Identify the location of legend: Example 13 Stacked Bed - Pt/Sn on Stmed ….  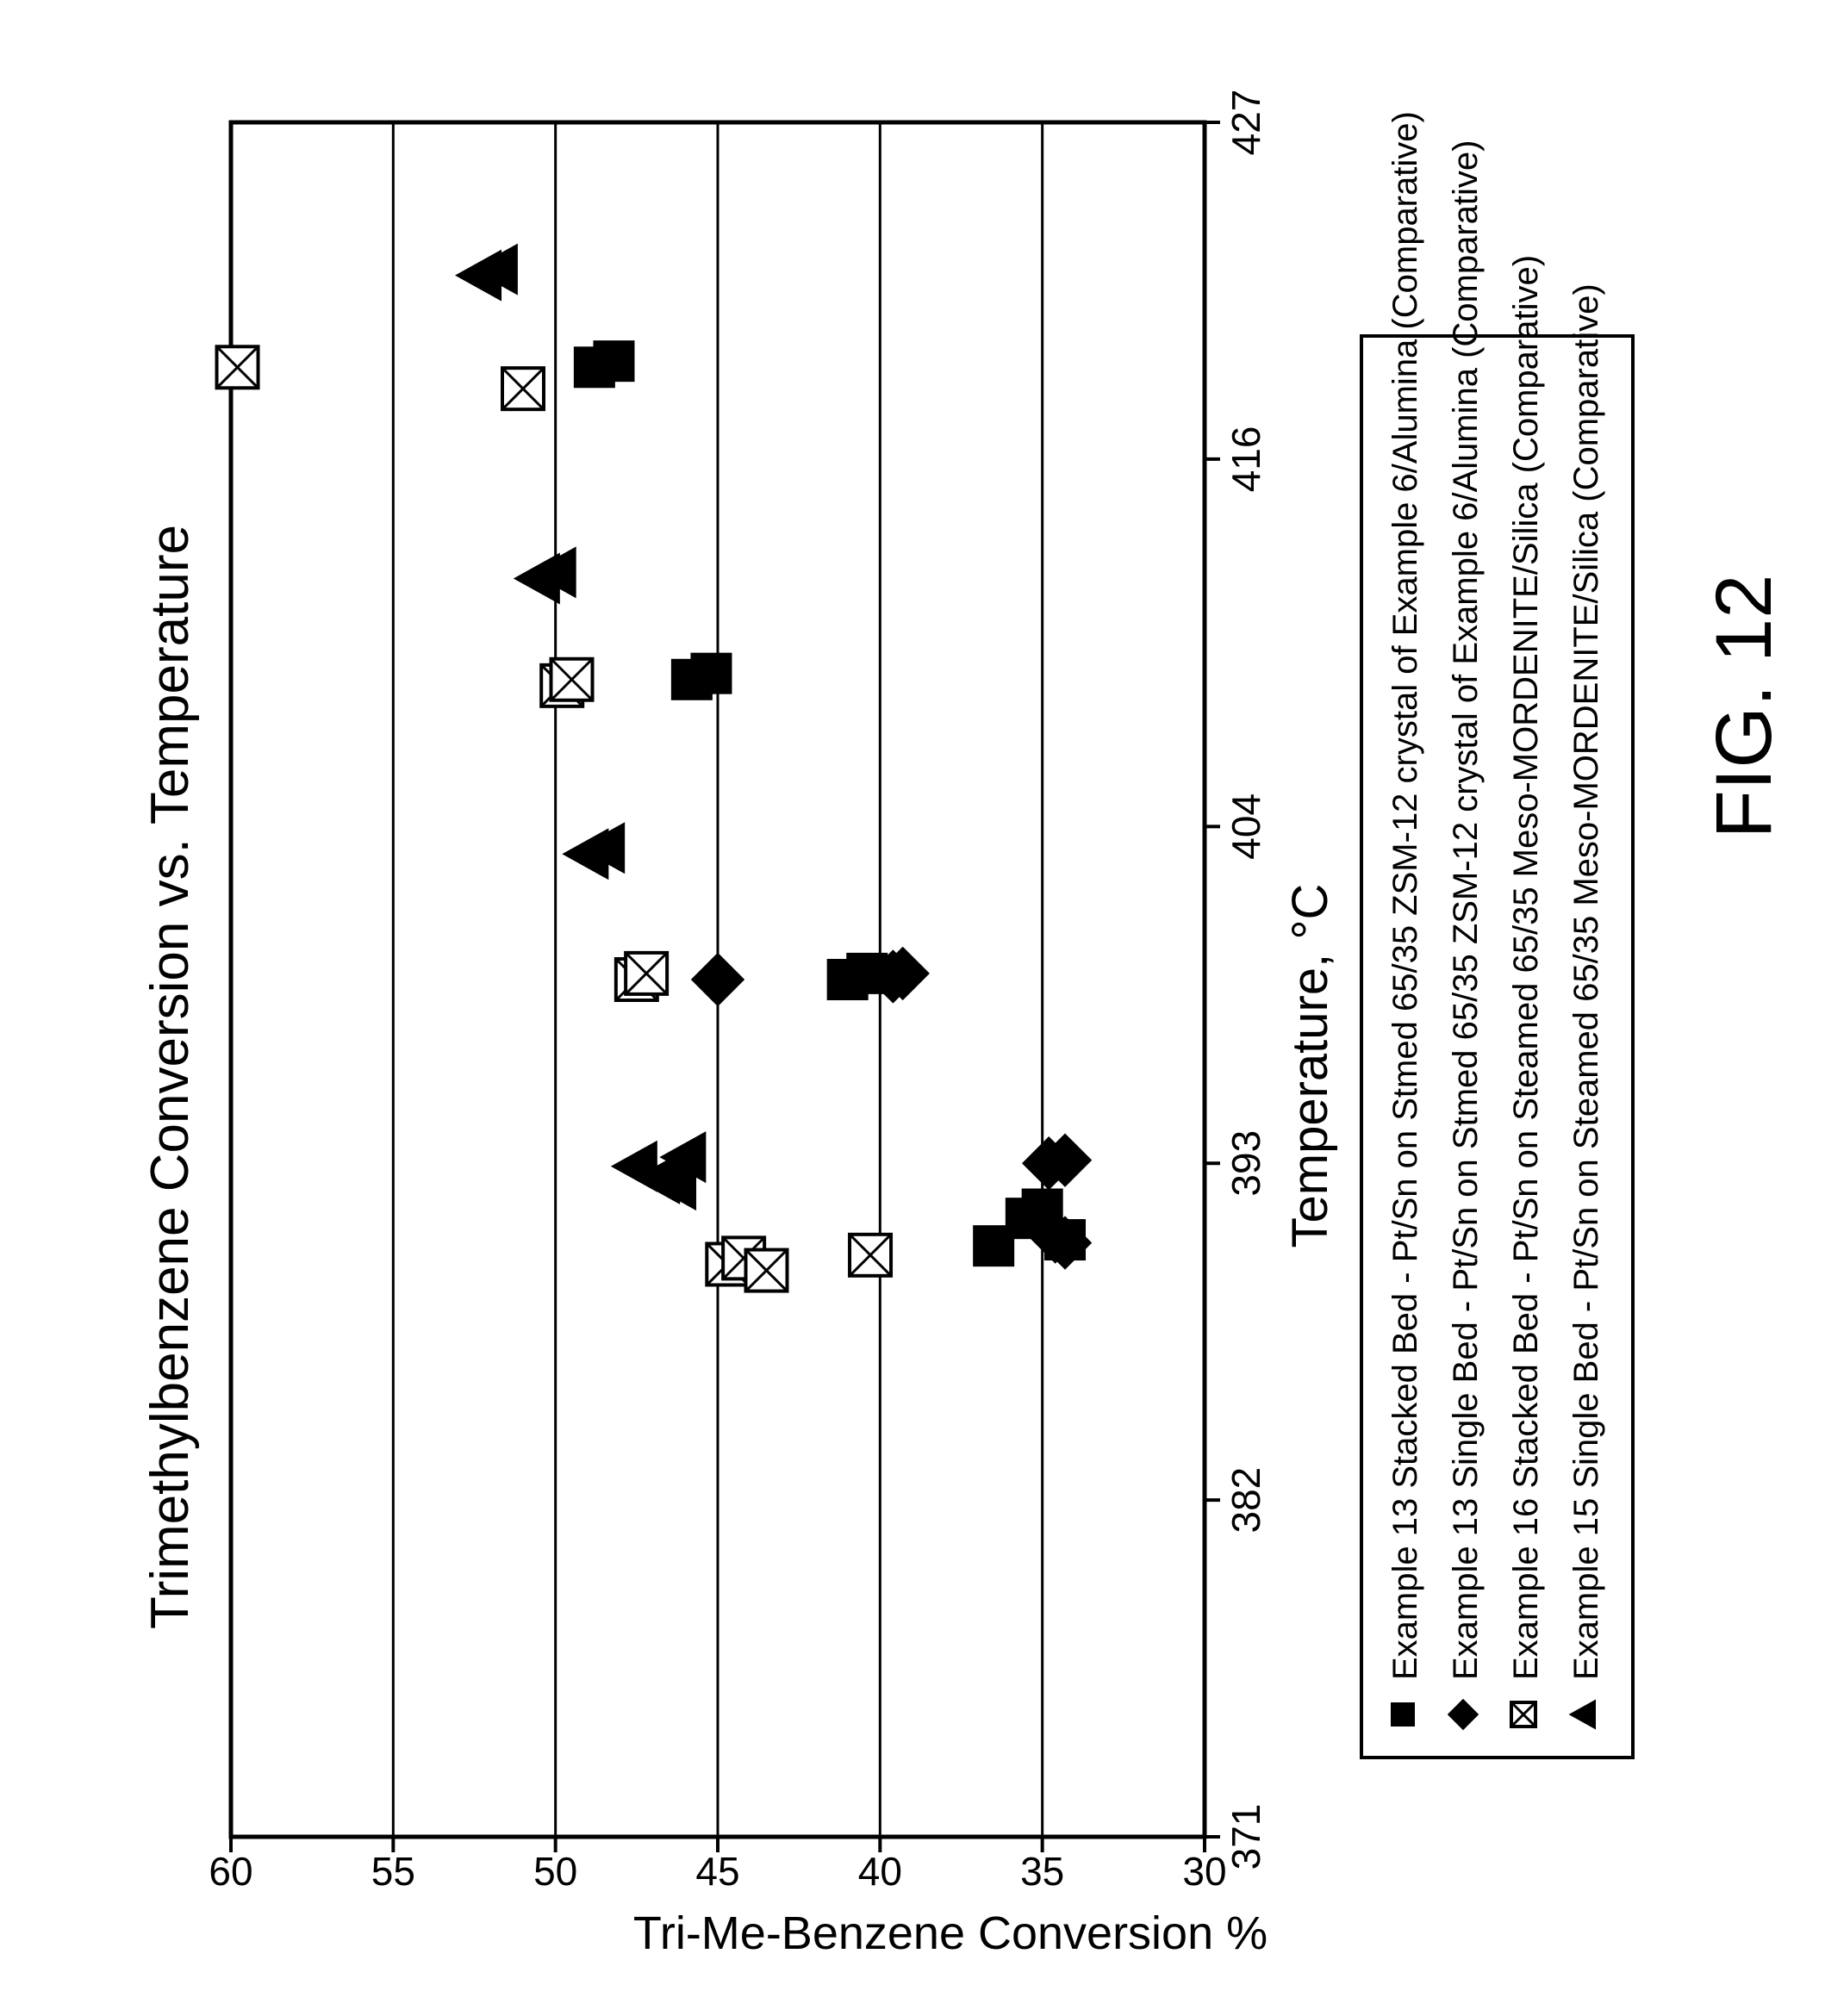
(1497, 934).